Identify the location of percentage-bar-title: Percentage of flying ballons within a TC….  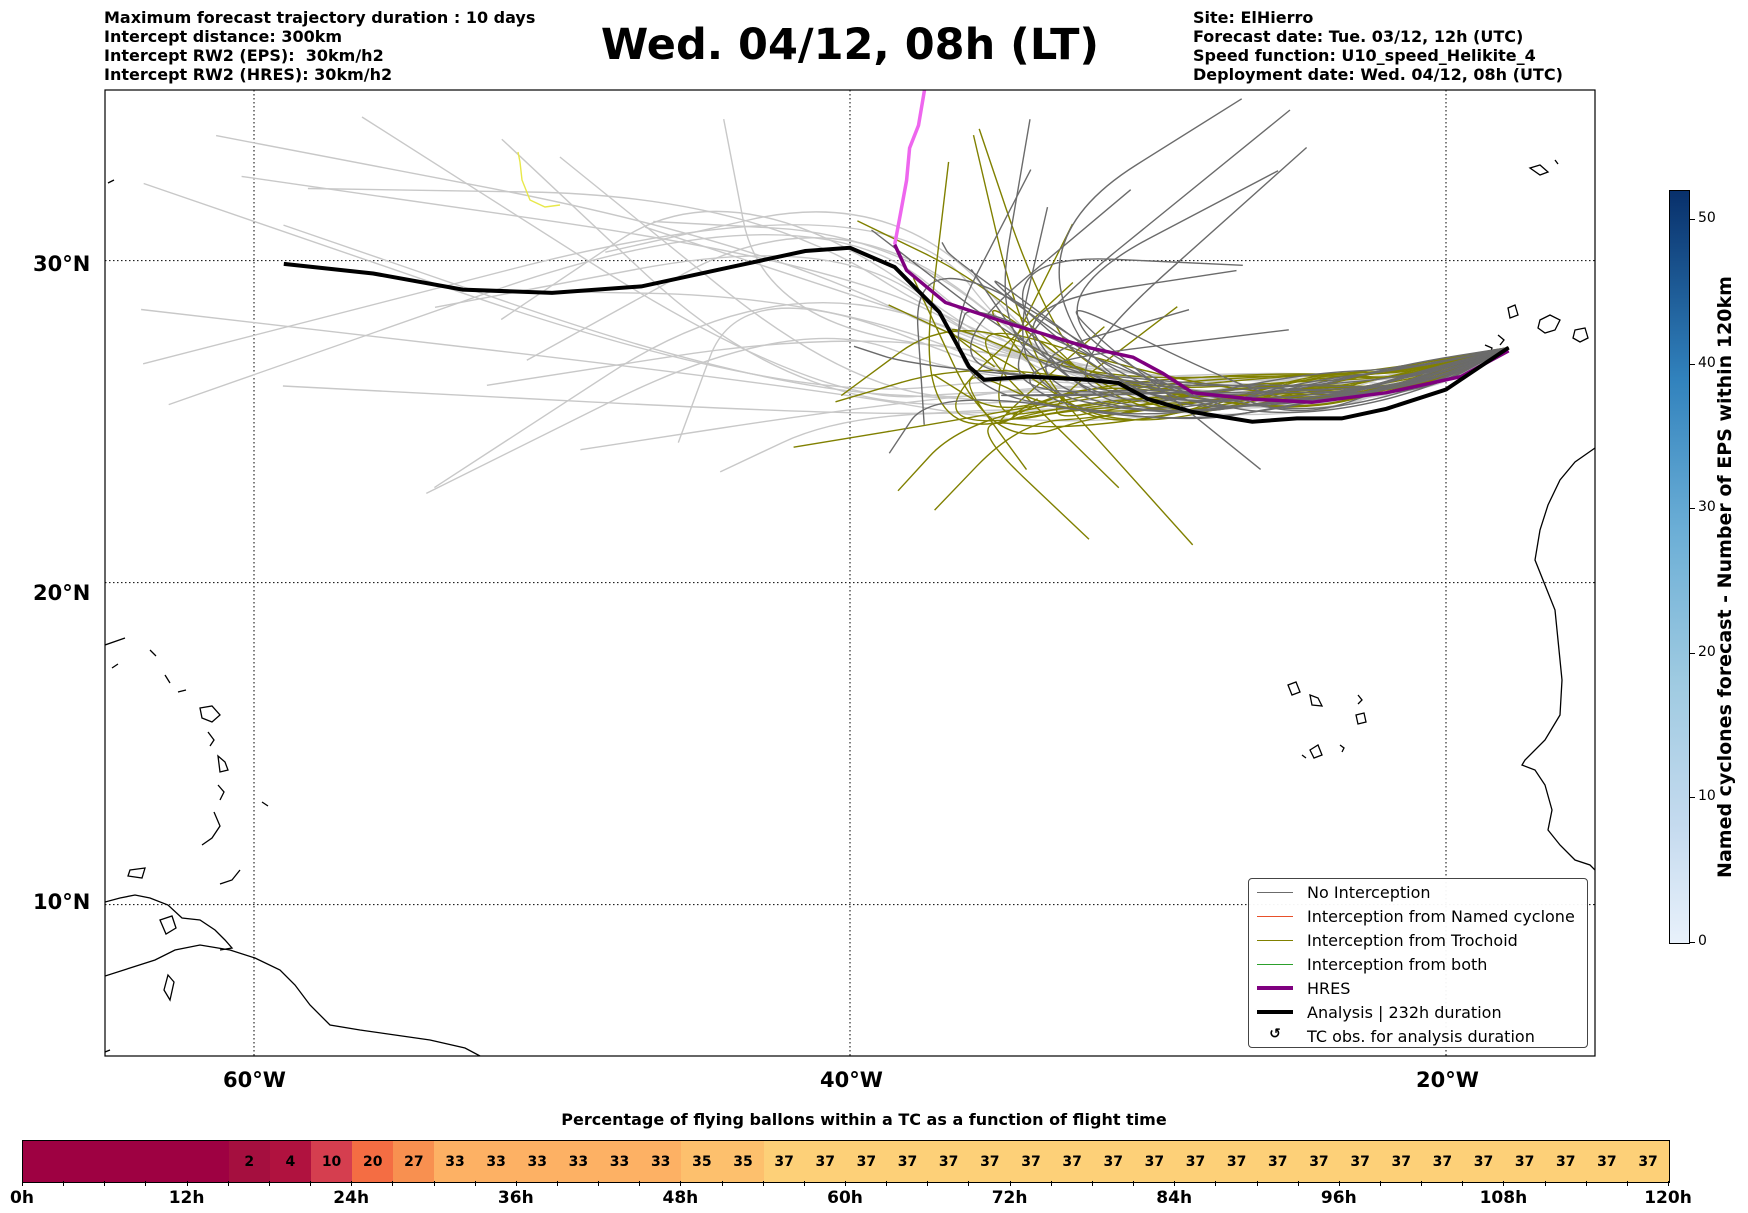
(864, 1119).